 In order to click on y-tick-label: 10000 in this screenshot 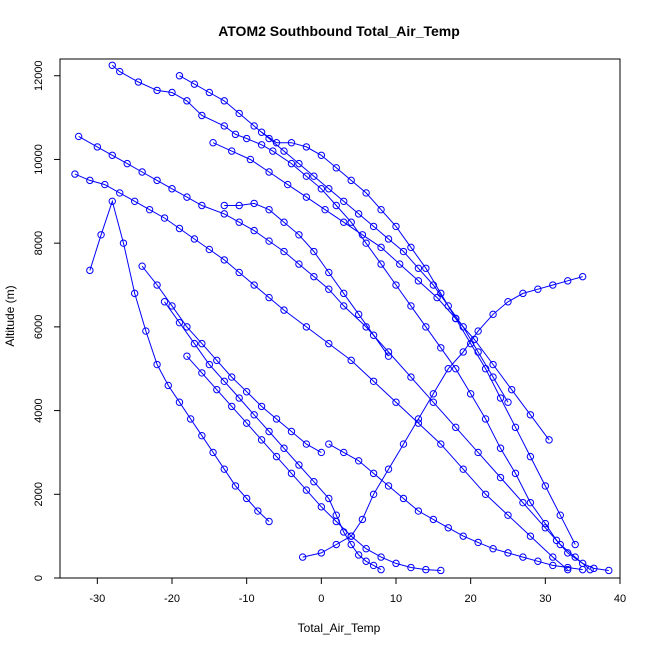, I will do `click(39, 159)`.